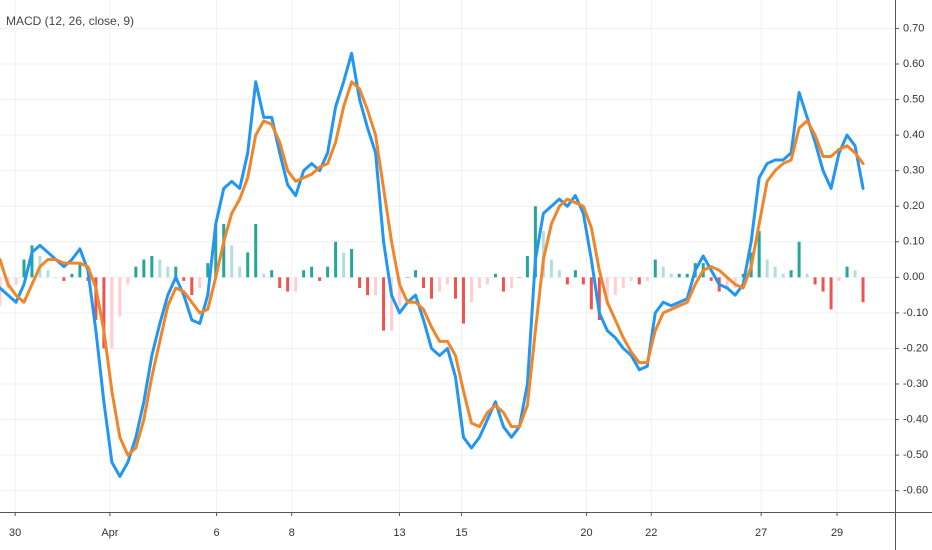 Image resolution: width=932 pixels, height=550 pixels. Describe the element at coordinates (586, 533) in the screenshot. I see `x-tick-label: 20` at that location.